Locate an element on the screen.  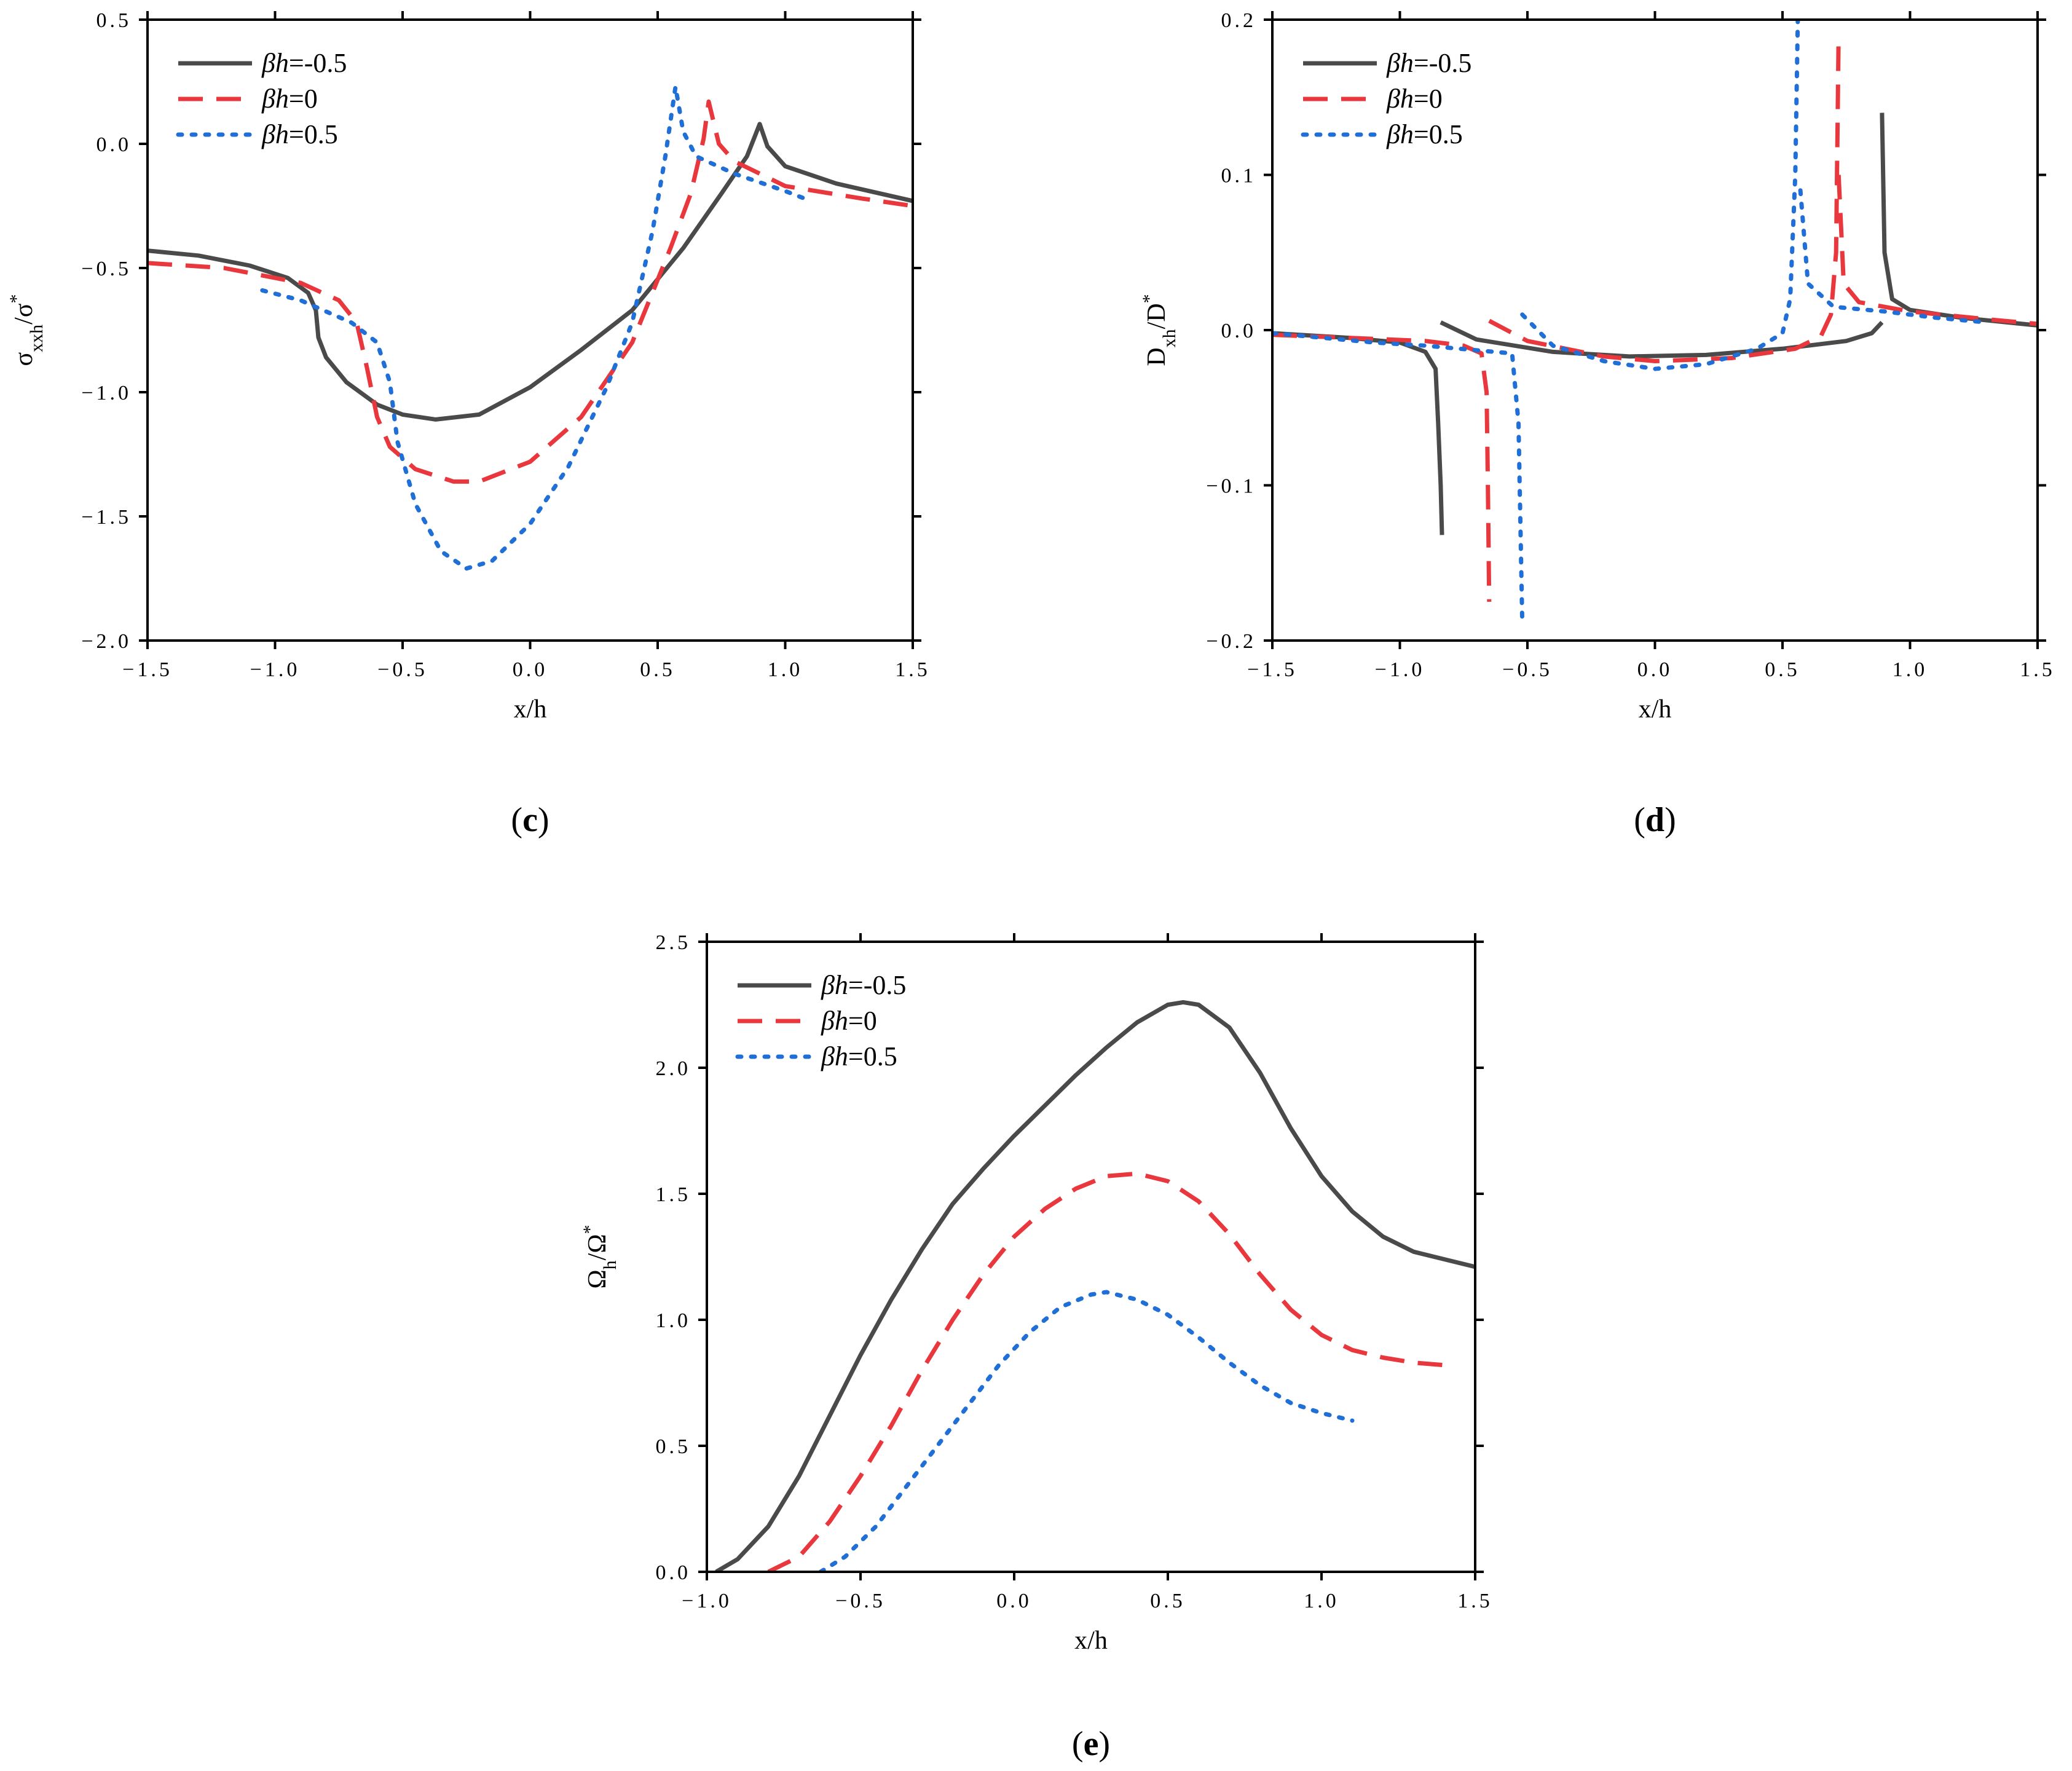
legend-label-d-2: βh=0.5 is located at coordinates (1424, 134).